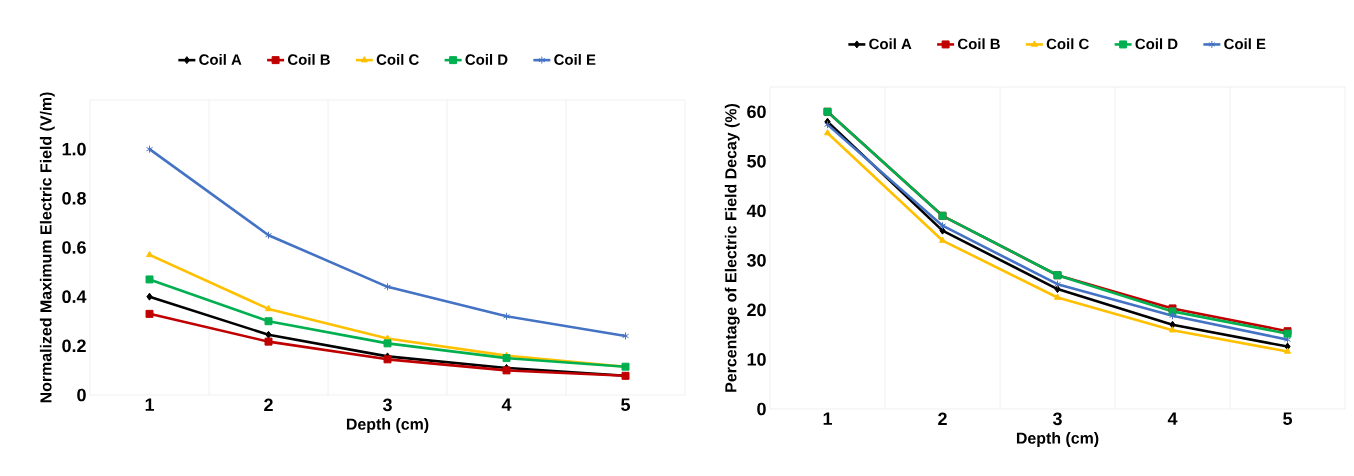  Describe the element at coordinates (74, 149) in the screenshot. I see `y-tick-label: 1.0` at that location.